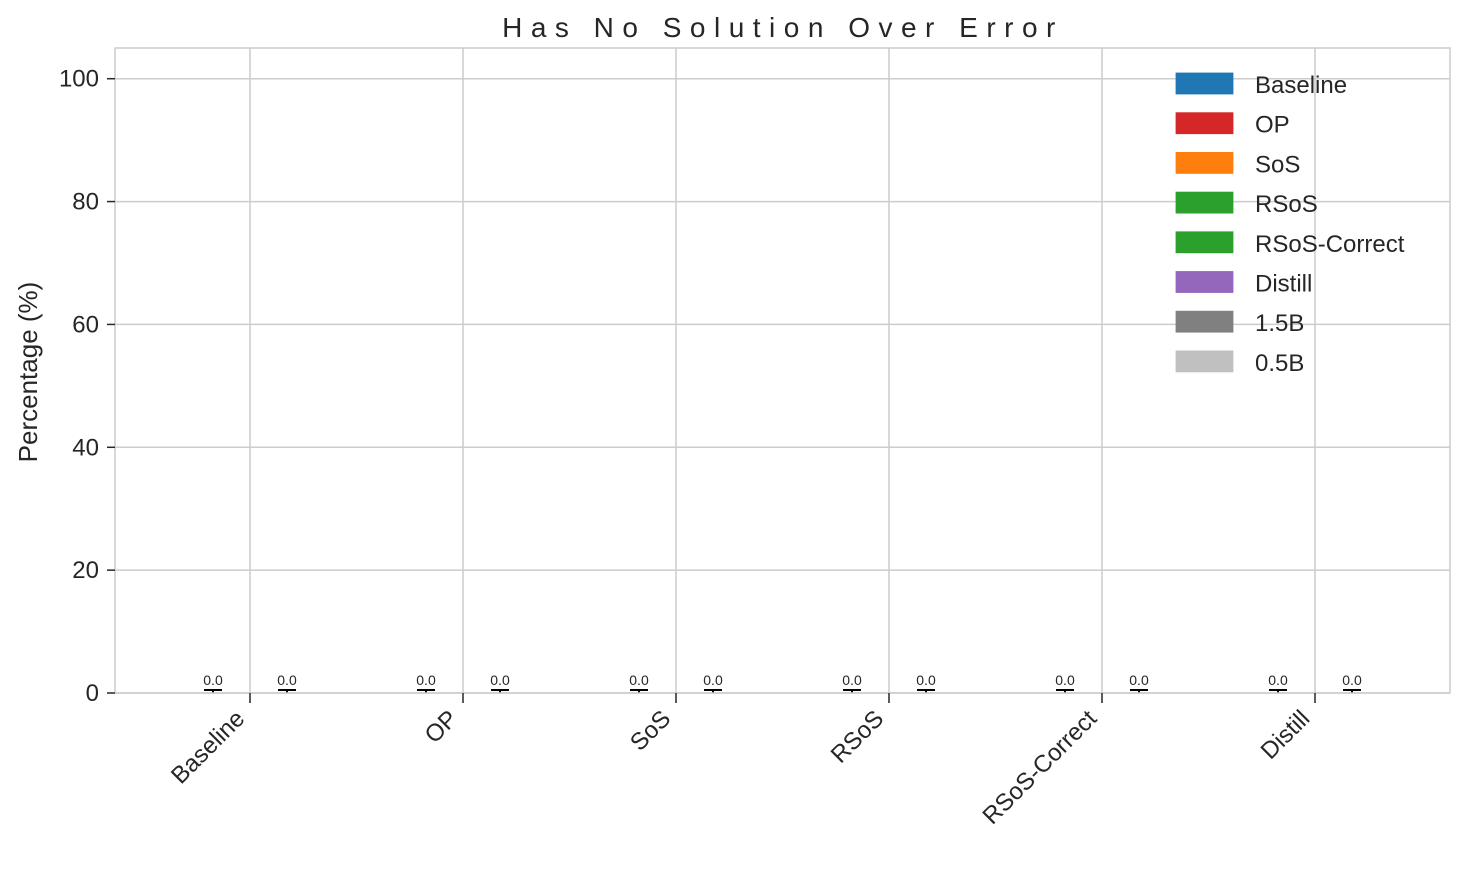 This screenshot has width=1464, height=869. What do you see at coordinates (442, 727) in the screenshot?
I see `x-tick-label: OP` at bounding box center [442, 727].